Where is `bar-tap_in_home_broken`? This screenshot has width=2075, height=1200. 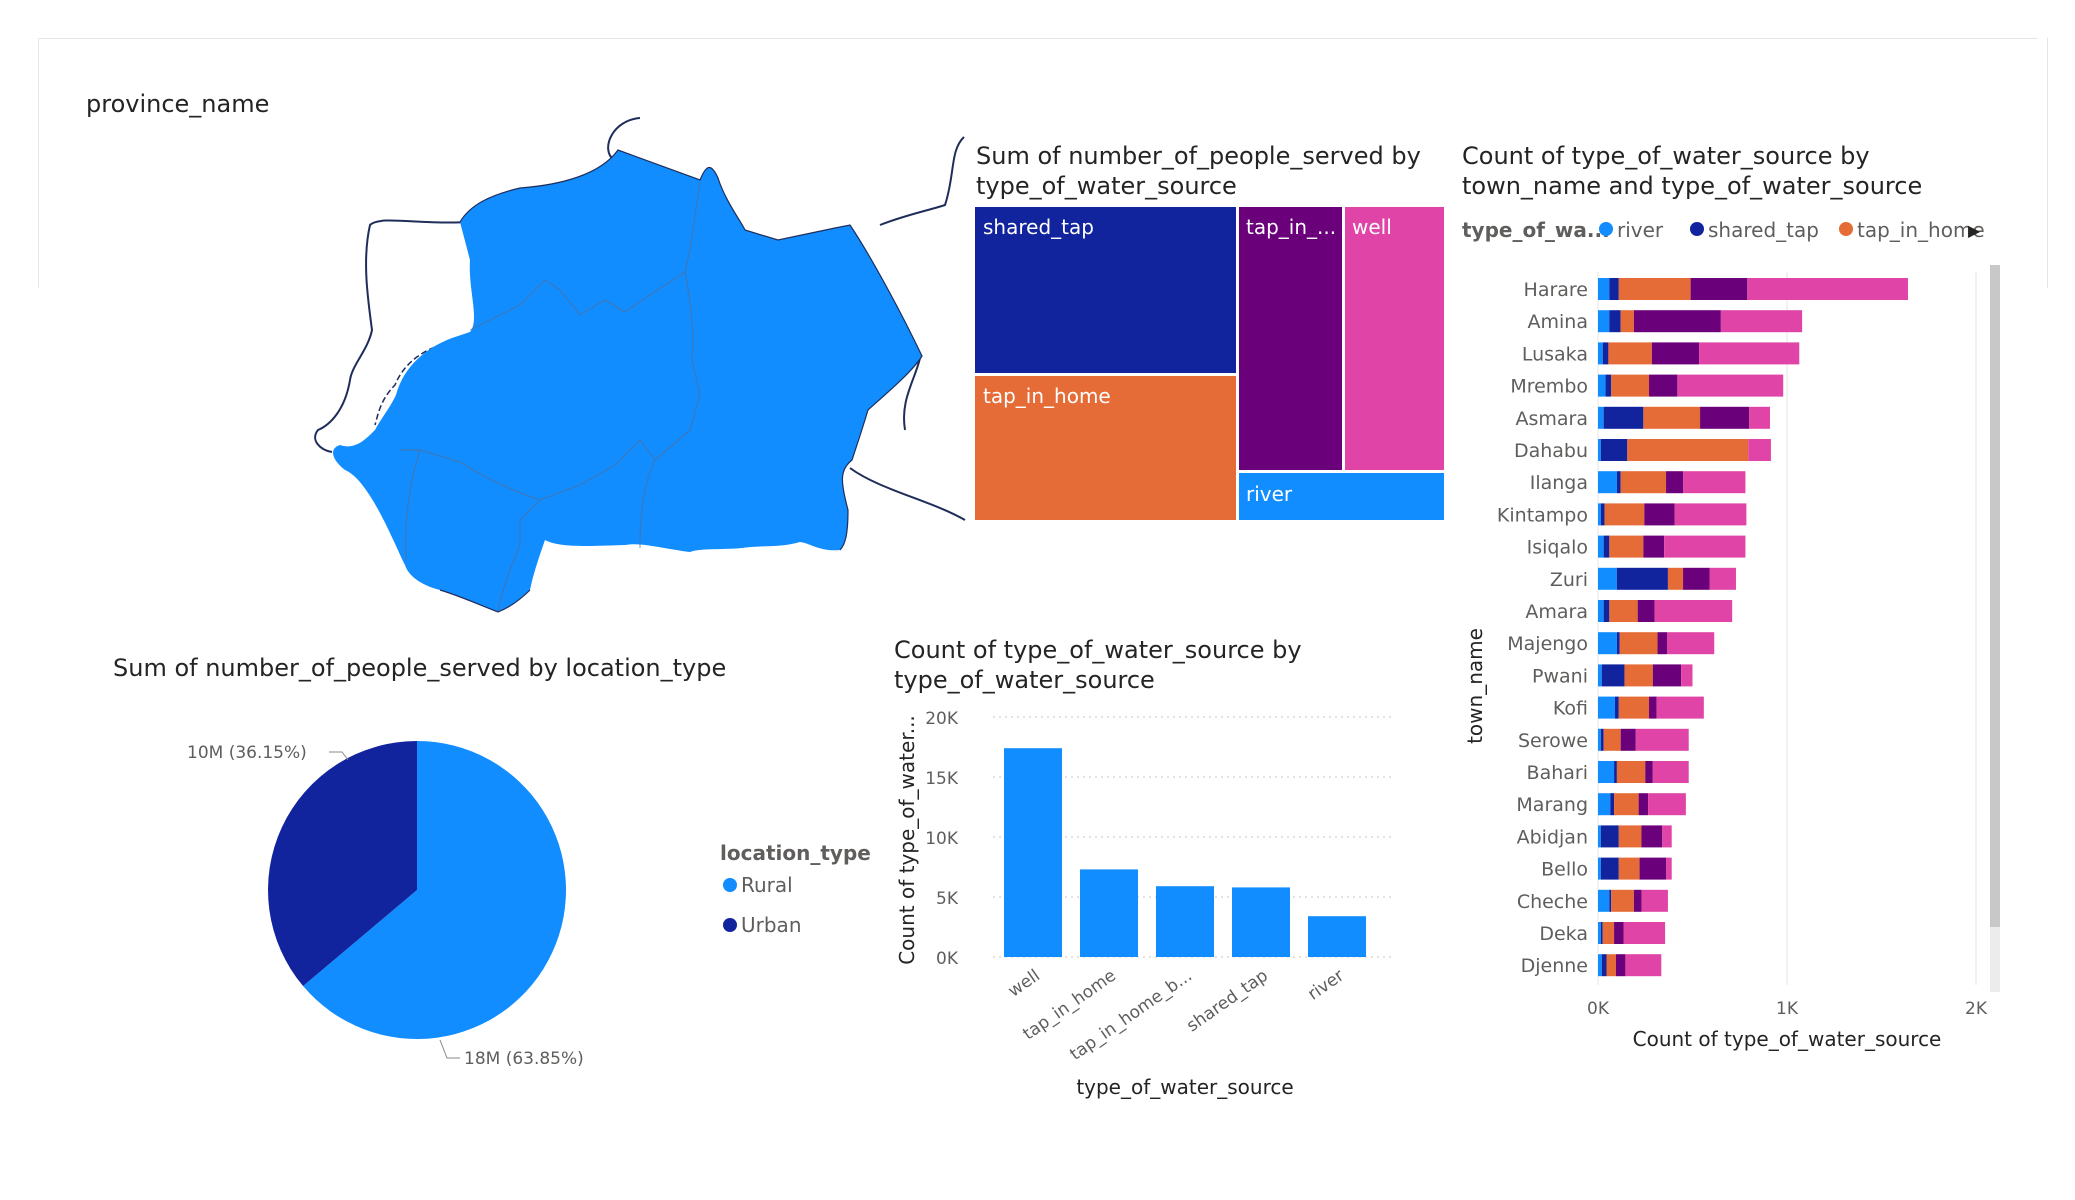 bar-tap_in_home_broken is located at coordinates (1185, 921).